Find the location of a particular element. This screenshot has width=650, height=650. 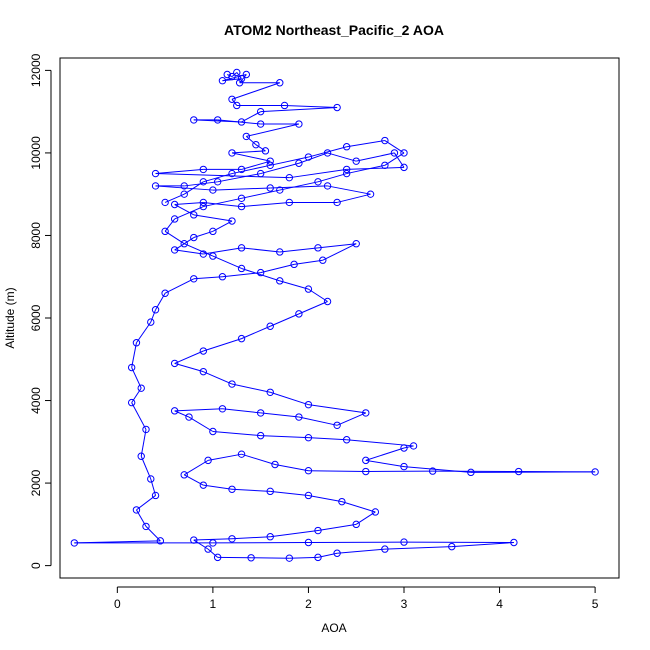

chart-title: ATOM2 Northeast_Pacific_2 AOA is located at coordinates (334, 30).